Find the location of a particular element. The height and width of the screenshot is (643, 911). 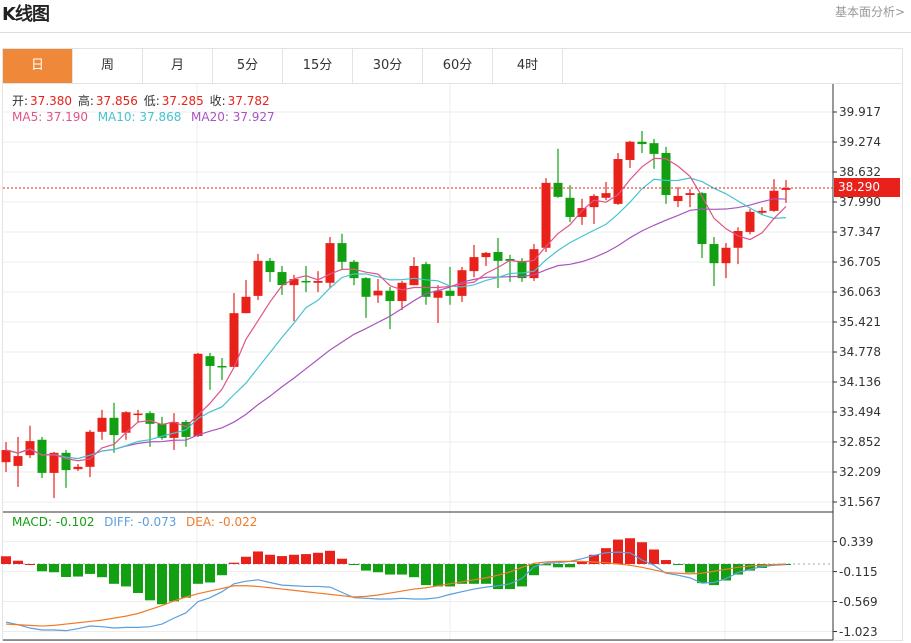

ma-legend: MA5: 37.190 MA10: 37.868 MA20: 37.927 is located at coordinates (144, 117).